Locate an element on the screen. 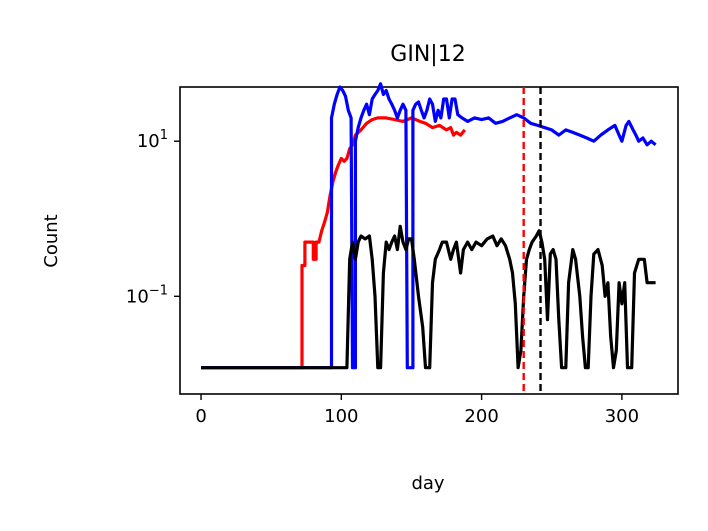 The image size is (708, 531). x-tick-label: 100 is located at coordinates (341, 416).